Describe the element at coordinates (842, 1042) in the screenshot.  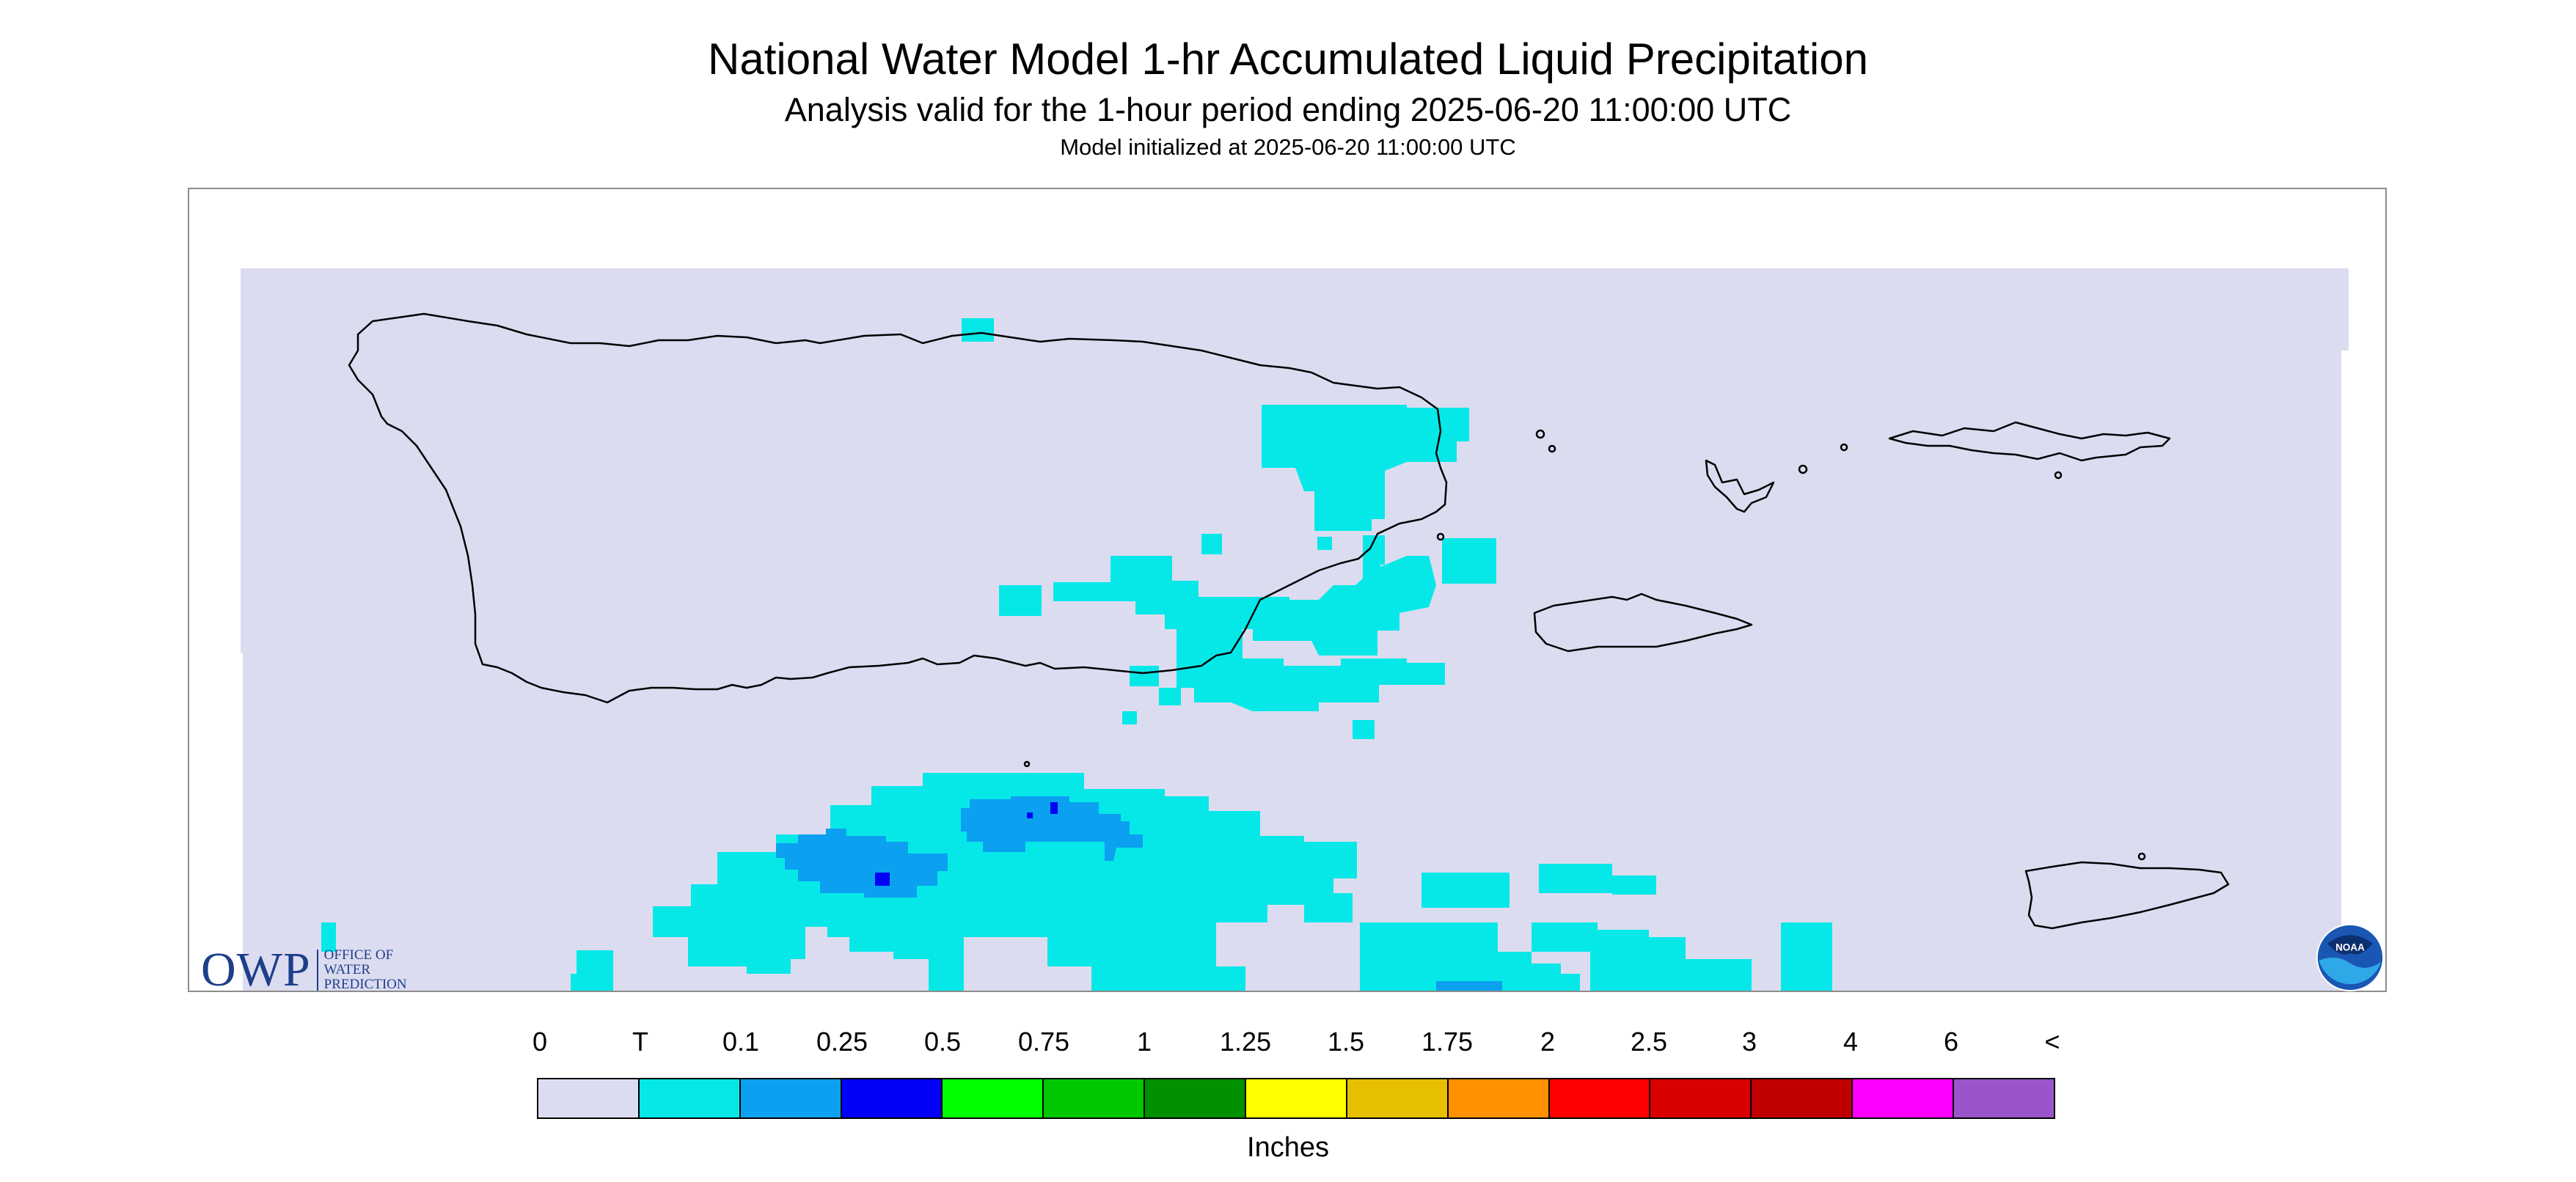
I see `legend-label: 0.25` at that location.